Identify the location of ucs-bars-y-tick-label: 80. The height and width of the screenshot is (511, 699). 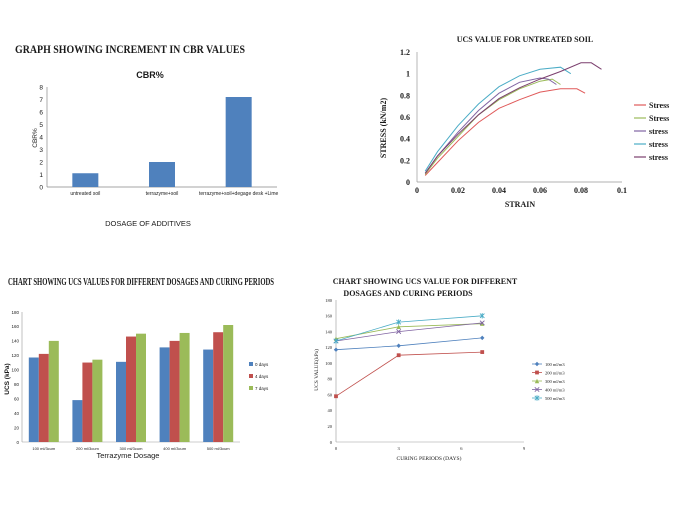
(17, 384).